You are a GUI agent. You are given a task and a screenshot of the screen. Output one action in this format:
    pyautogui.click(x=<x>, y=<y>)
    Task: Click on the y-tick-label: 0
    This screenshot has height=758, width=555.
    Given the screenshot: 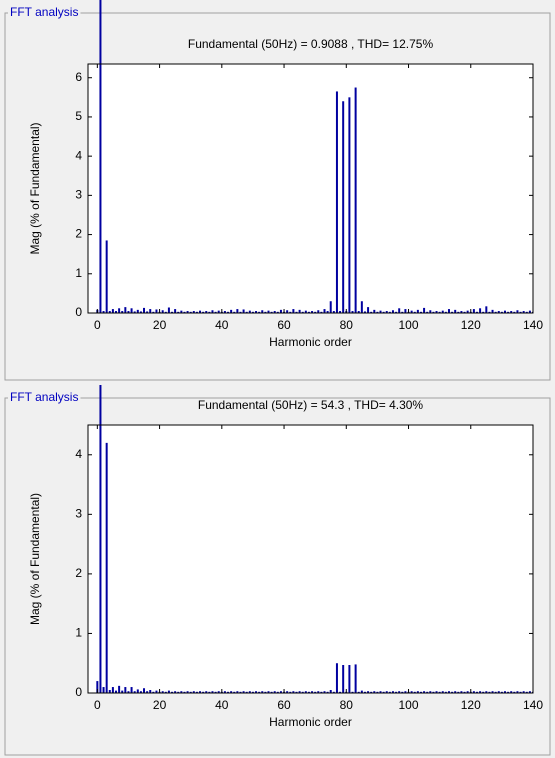 What is the action you would take?
    pyautogui.click(x=78, y=692)
    